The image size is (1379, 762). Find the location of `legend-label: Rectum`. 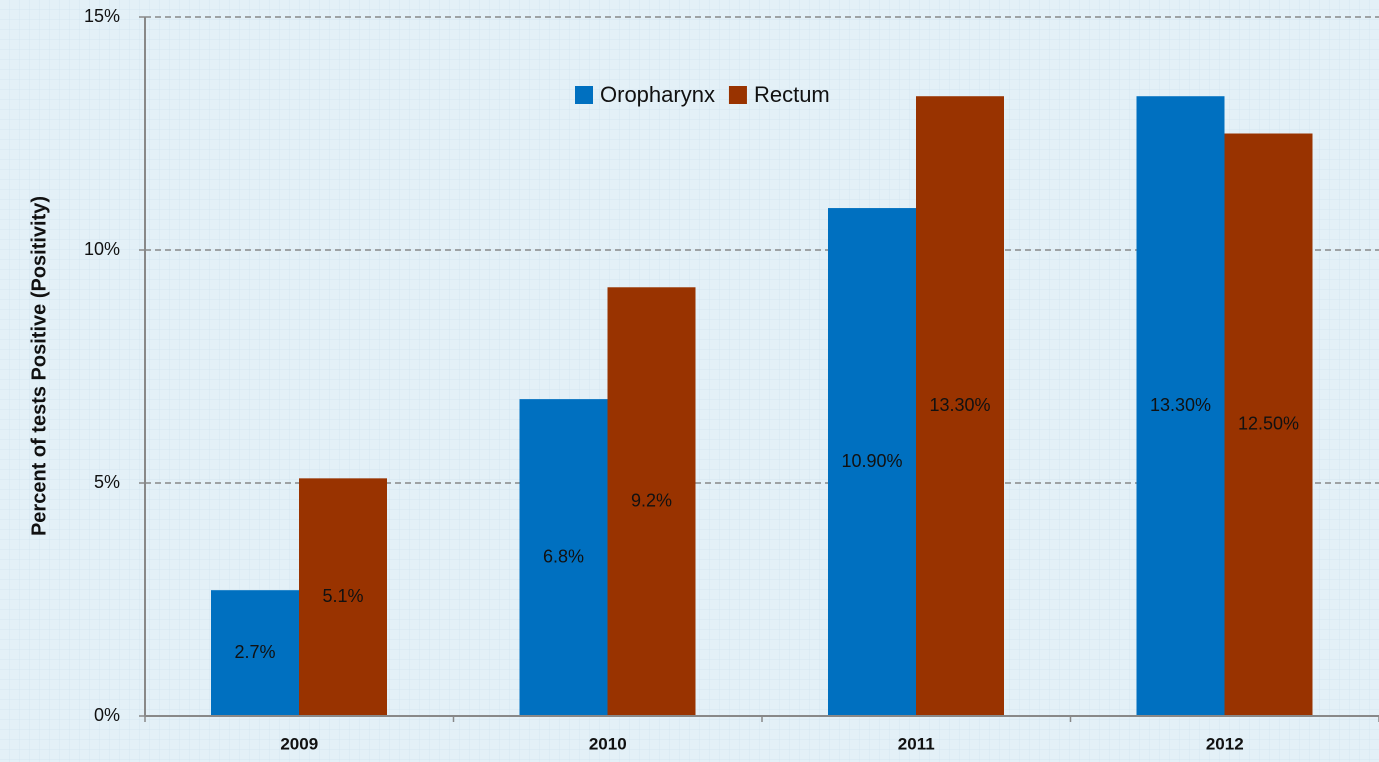

legend-label: Rectum is located at coordinates (792, 94).